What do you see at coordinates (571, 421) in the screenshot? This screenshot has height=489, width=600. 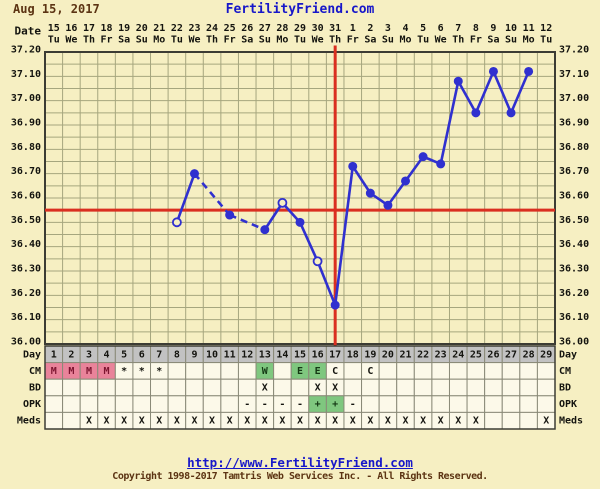 I see `row-label-right: Meds` at bounding box center [571, 421].